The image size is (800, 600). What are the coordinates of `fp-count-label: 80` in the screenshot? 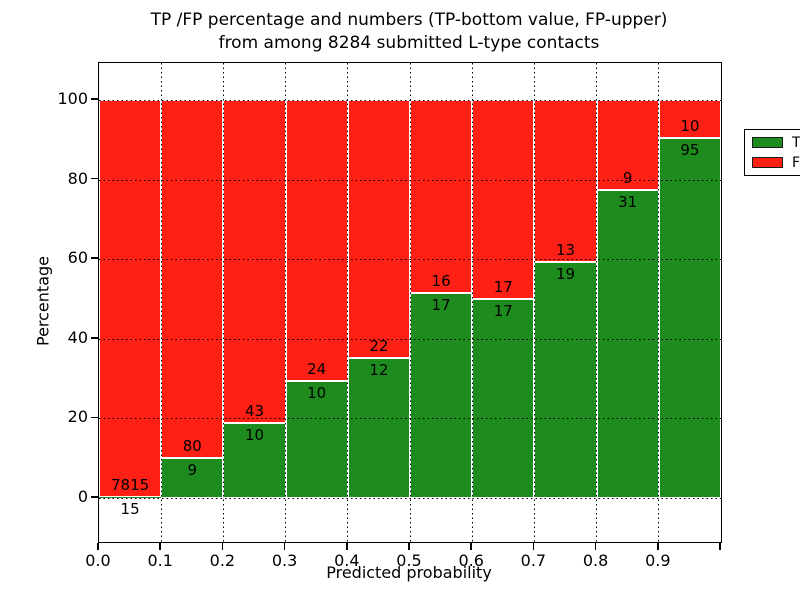 It's located at (192, 445).